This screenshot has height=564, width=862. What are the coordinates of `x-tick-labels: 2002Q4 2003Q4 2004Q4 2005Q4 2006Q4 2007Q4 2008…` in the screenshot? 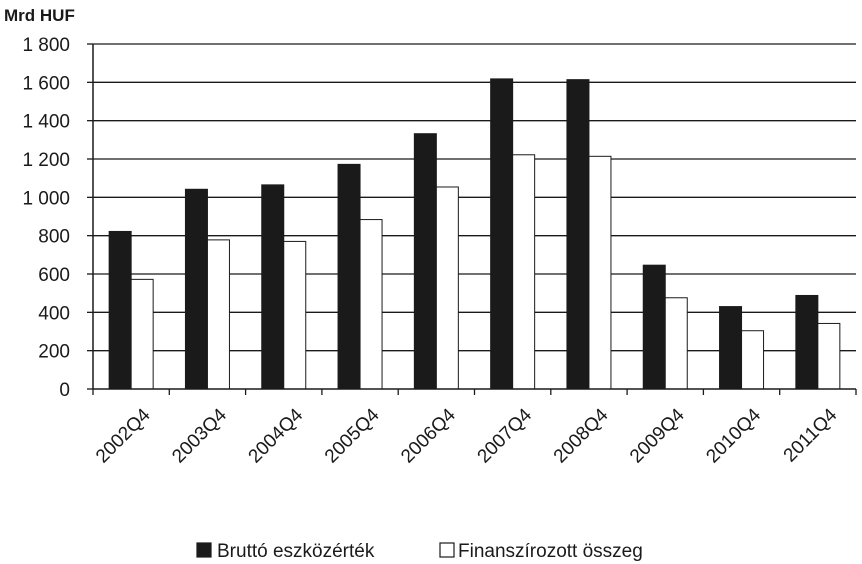 It's located at (467, 435).